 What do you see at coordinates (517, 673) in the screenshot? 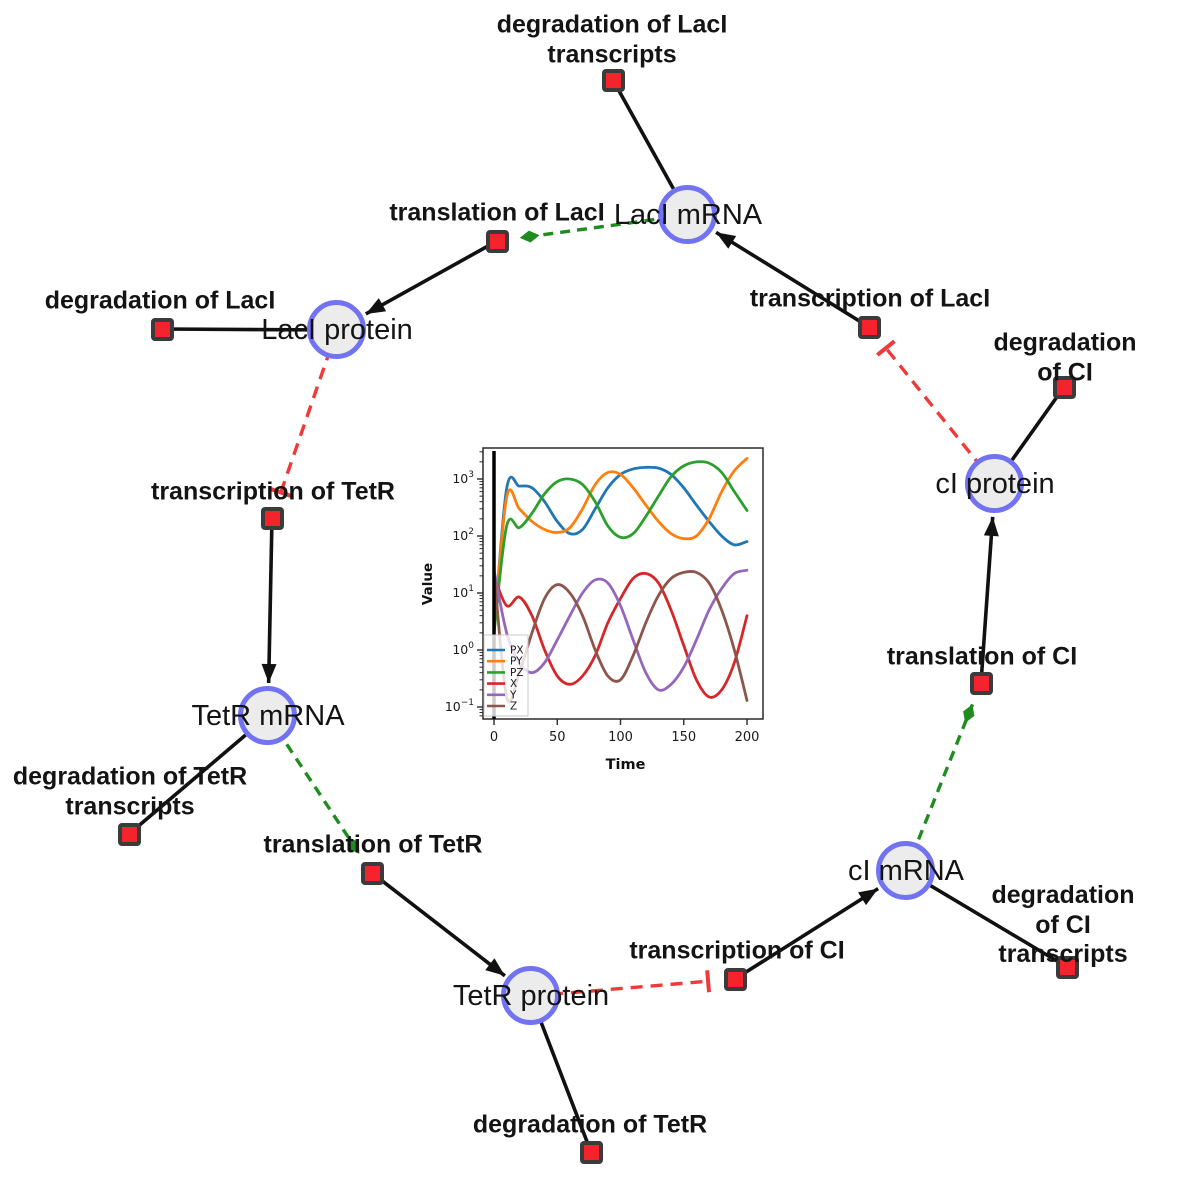
I see `legend-label-PZ: PZ` at bounding box center [517, 673].